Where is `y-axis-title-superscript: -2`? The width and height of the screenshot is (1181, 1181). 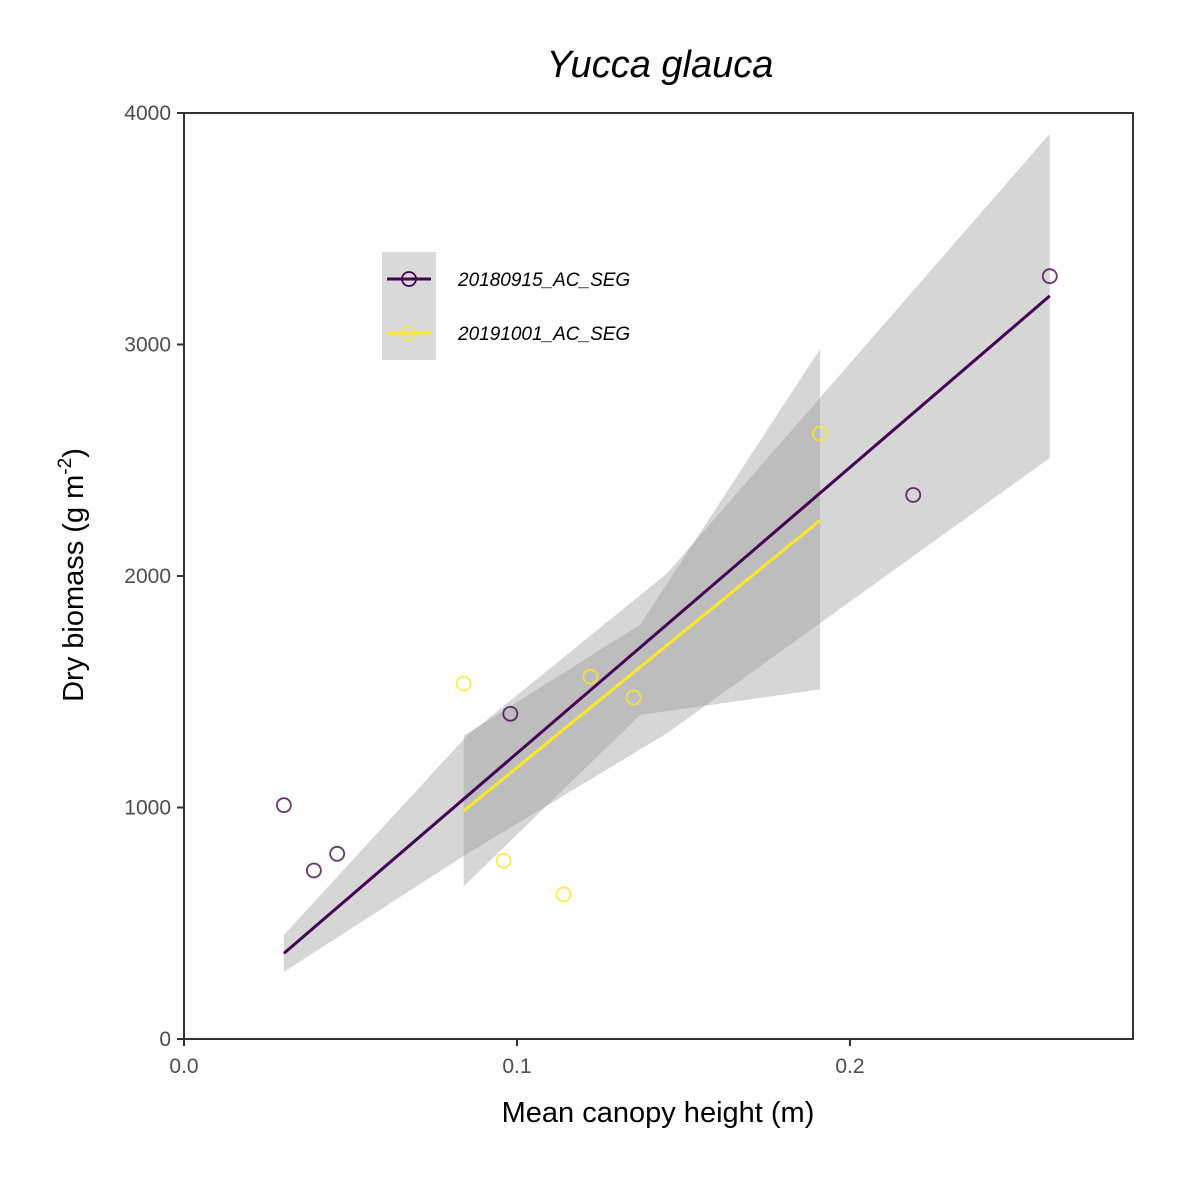
y-axis-title-superscript: -2 is located at coordinates (65, 466).